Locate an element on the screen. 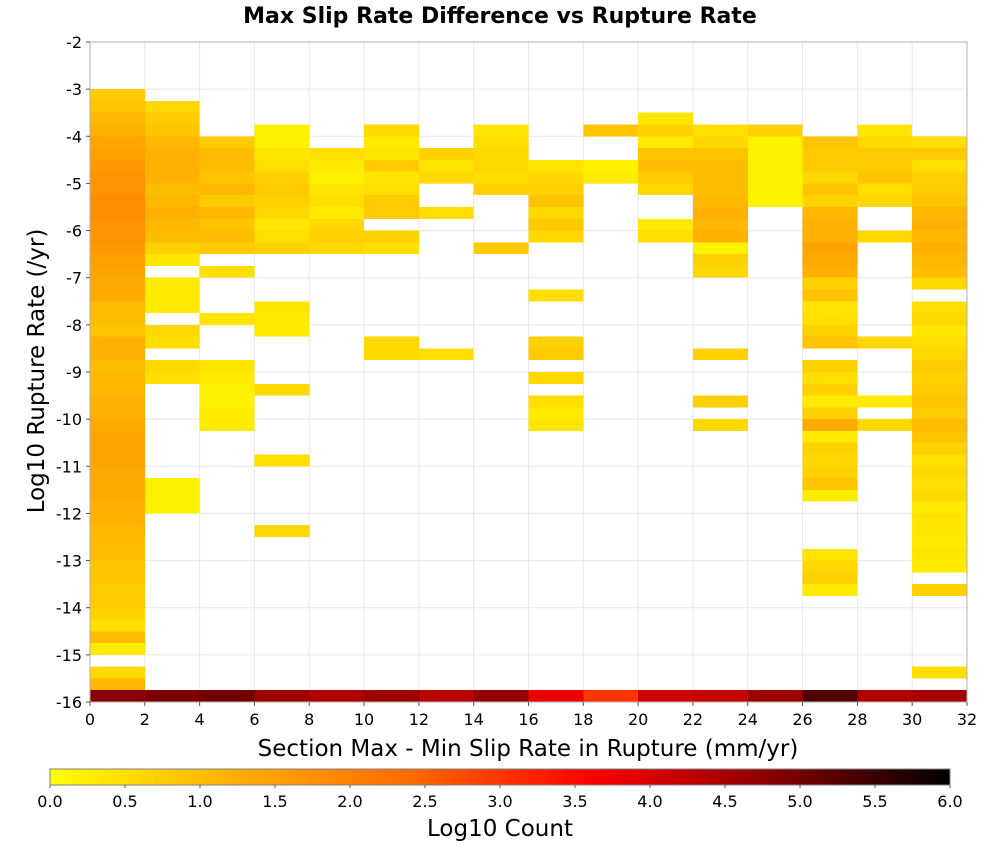 The image size is (1000, 854). y-tick-label: -10 is located at coordinates (69, 419).